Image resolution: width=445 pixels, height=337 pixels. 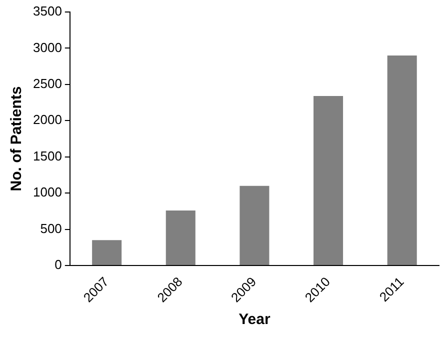 What do you see at coordinates (17, 139) in the screenshot?
I see `y-axis-title: No. of Patients` at bounding box center [17, 139].